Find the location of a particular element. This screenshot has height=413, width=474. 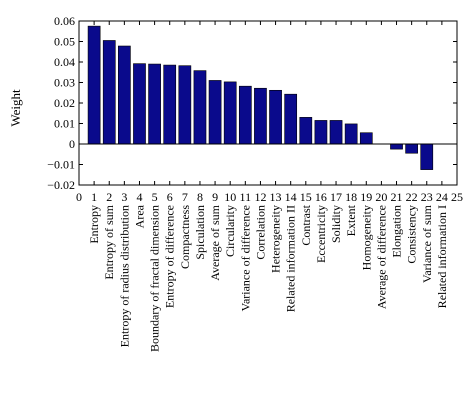

category-label: Correlation is located at coordinates (260, 232).